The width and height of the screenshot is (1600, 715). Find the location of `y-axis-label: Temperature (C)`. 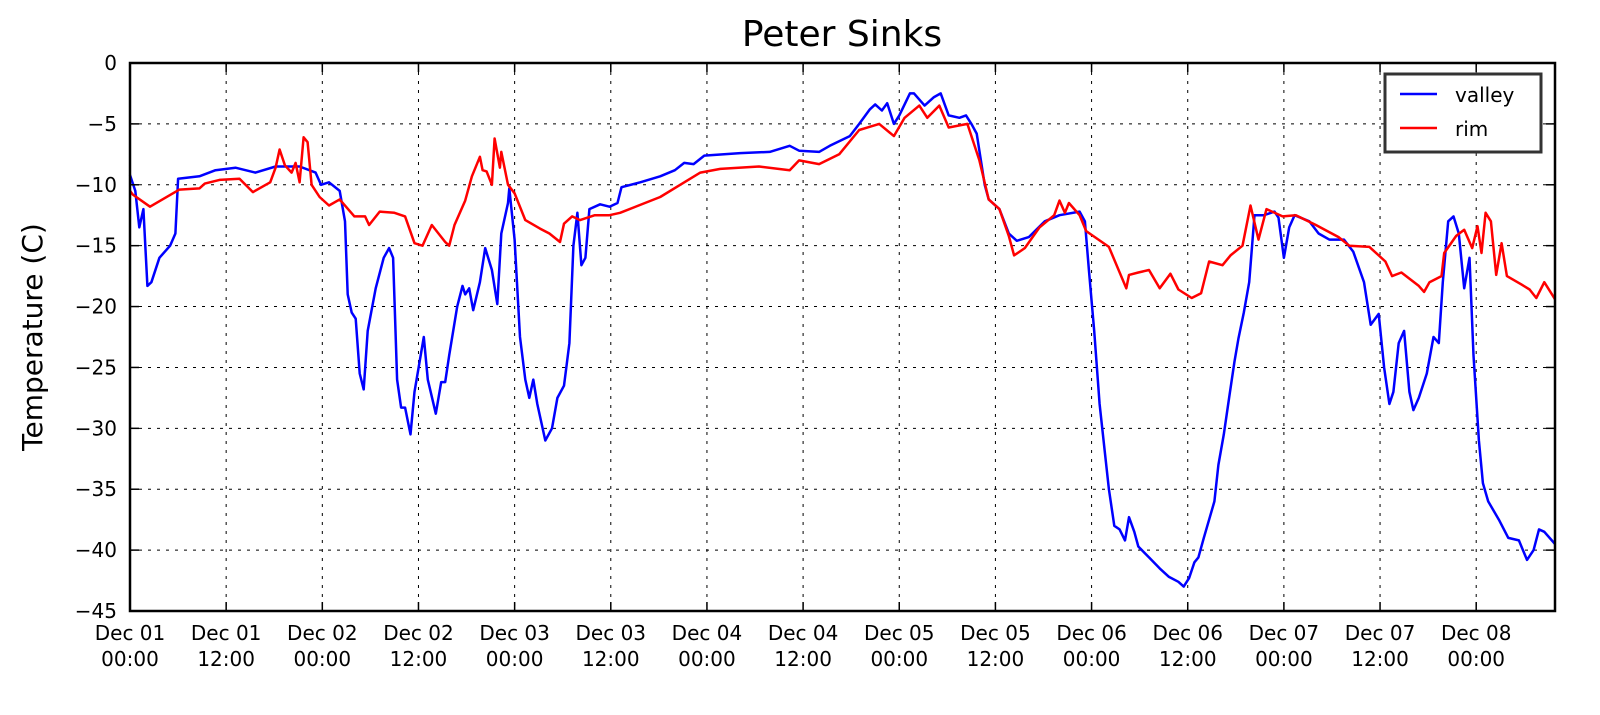

y-axis-label: Temperature (C) is located at coordinates (32, 337).